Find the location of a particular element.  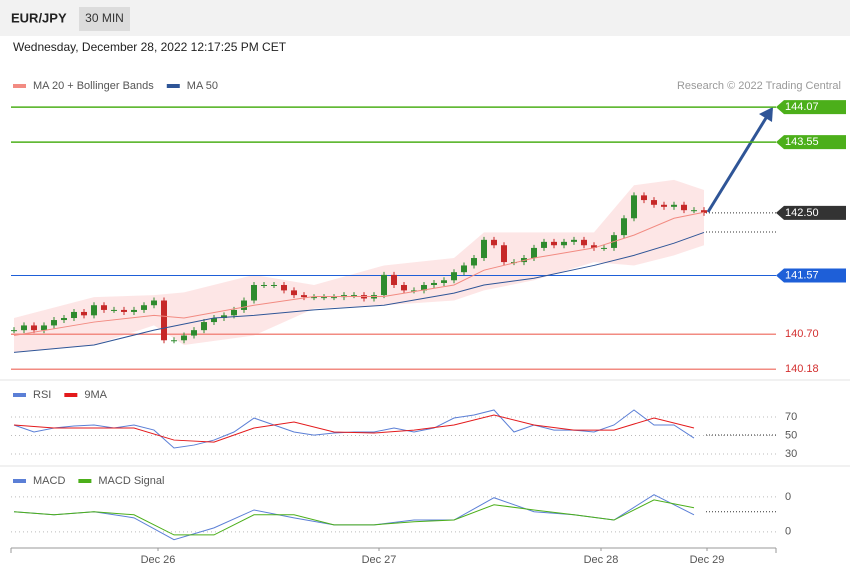

legend-label: MA 50 is located at coordinates (202, 86).